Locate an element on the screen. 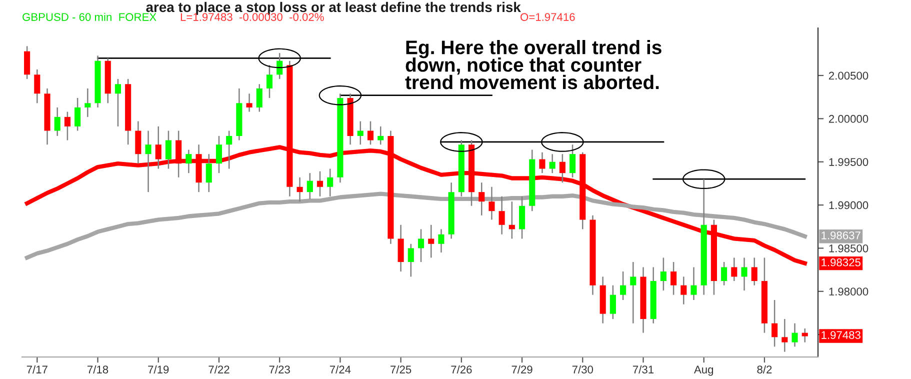 The image size is (911, 379). data-label: 1.98325 is located at coordinates (841, 262).